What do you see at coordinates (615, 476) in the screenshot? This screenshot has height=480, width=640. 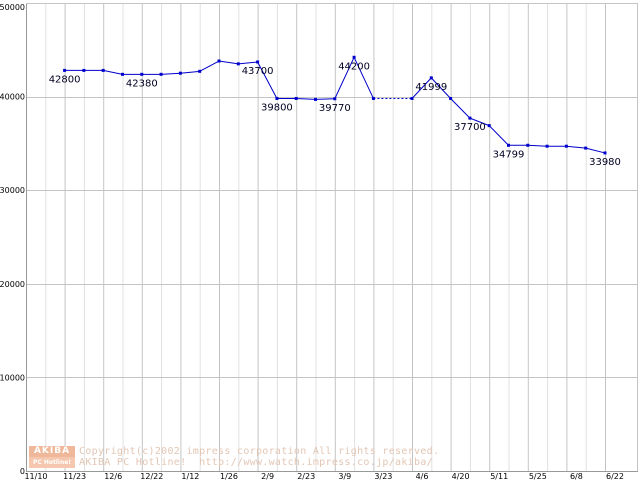 I see `x-tick-label: 6/22` at bounding box center [615, 476].